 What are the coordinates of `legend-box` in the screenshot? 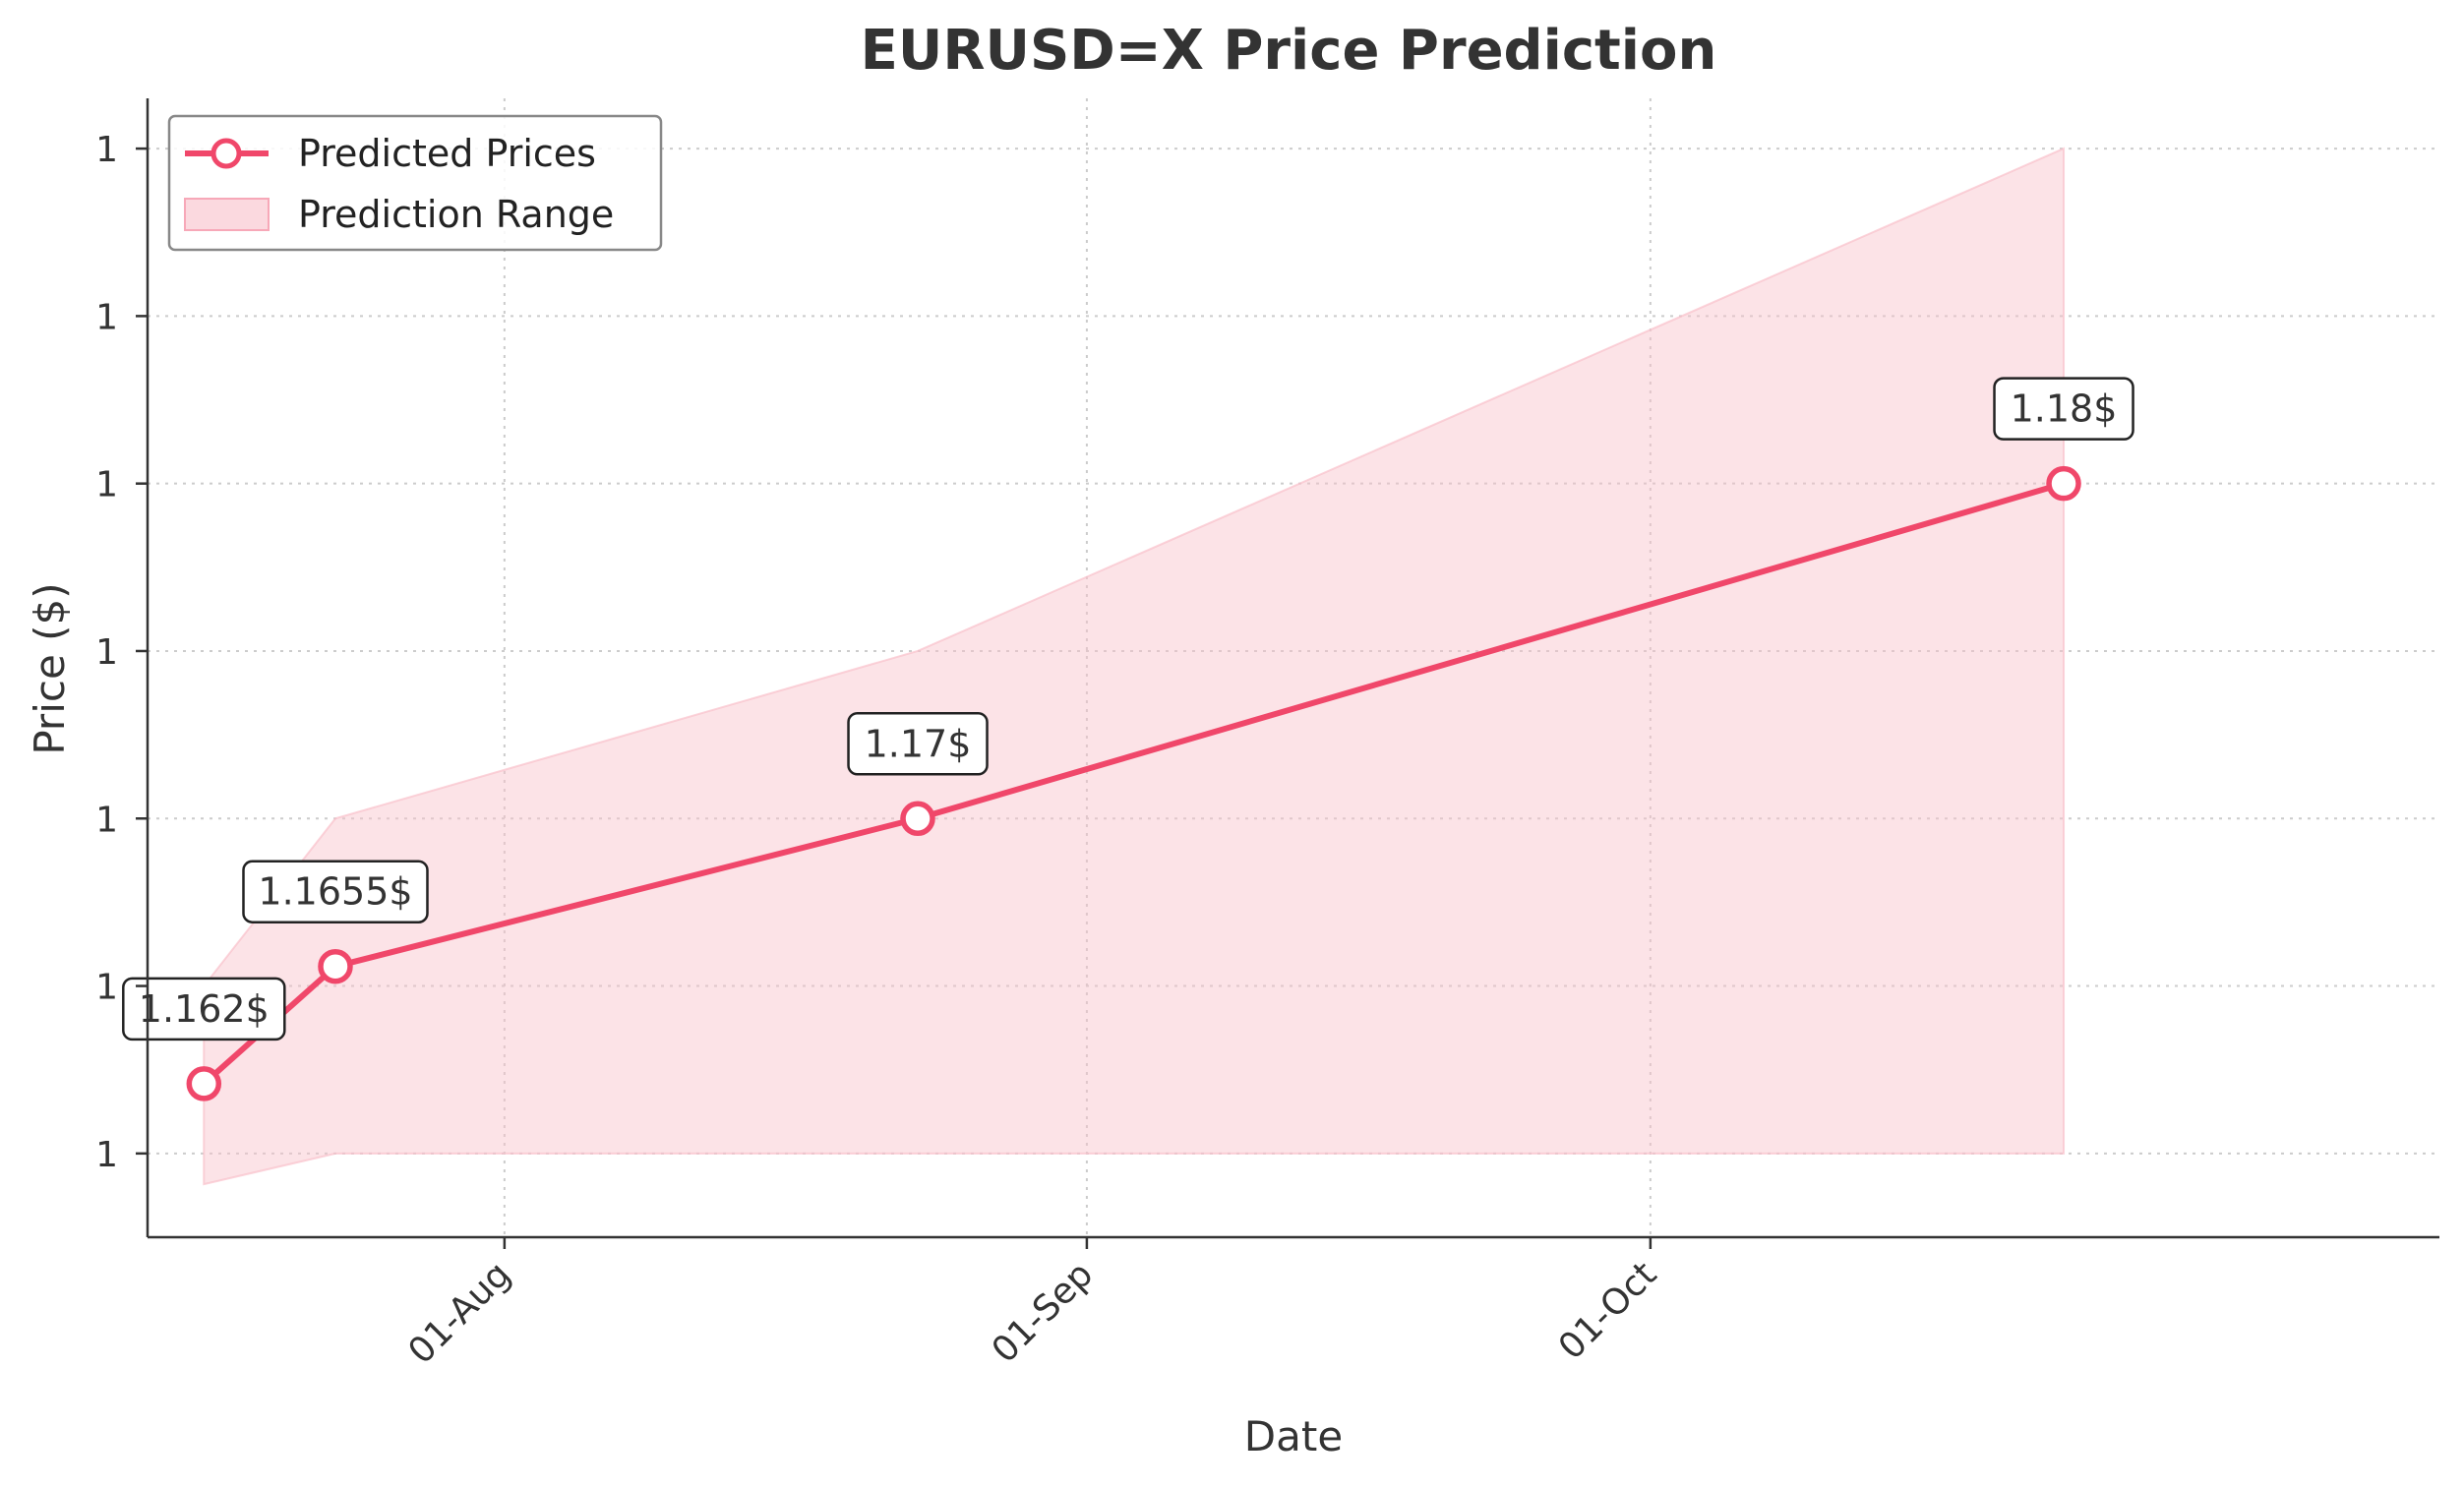 It's located at (415, 183).